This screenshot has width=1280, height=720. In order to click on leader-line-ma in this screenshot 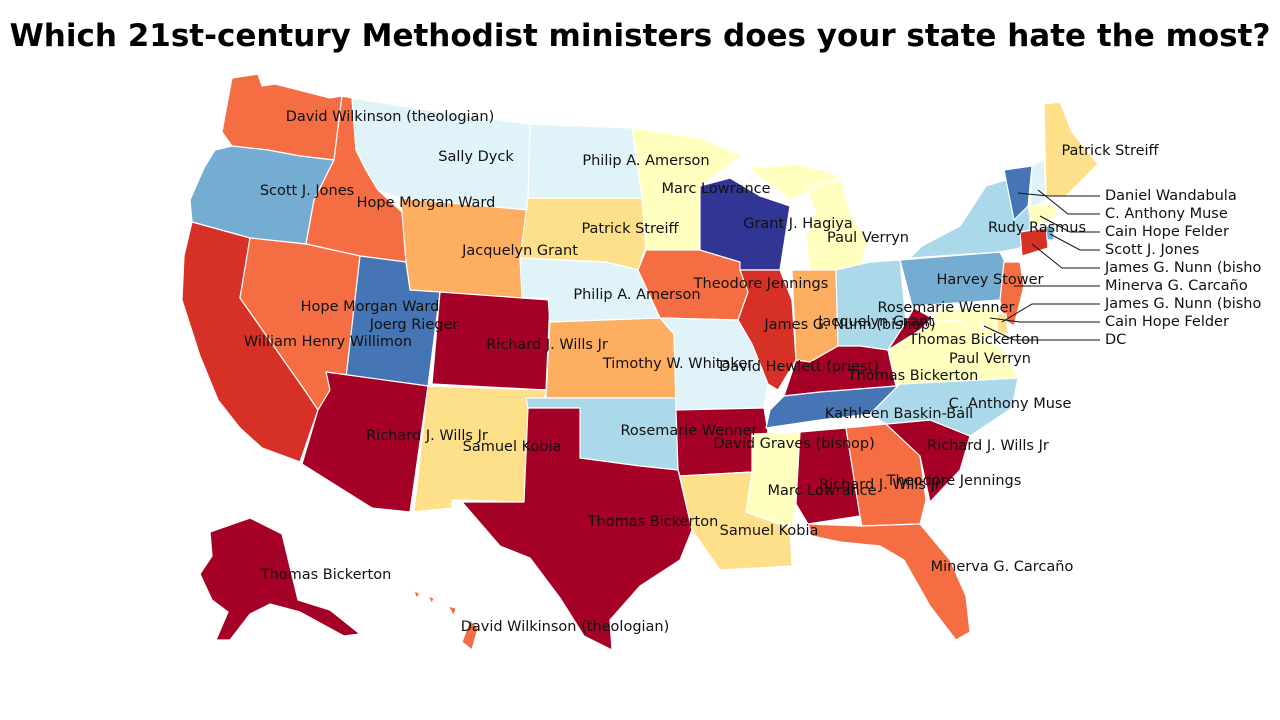, I will do `click(1069, 224)`.